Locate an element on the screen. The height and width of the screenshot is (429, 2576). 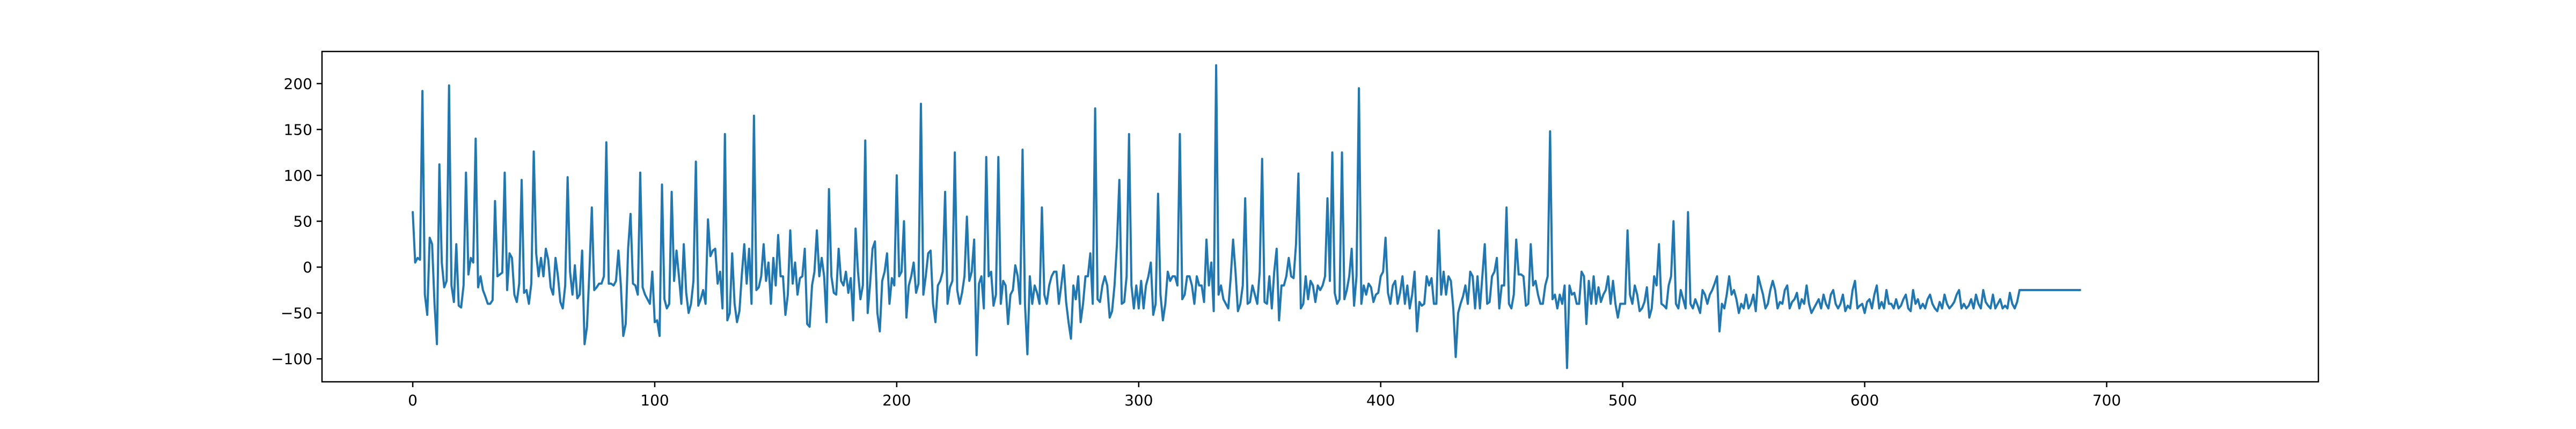
x-tick-label: 100 is located at coordinates (654, 400).